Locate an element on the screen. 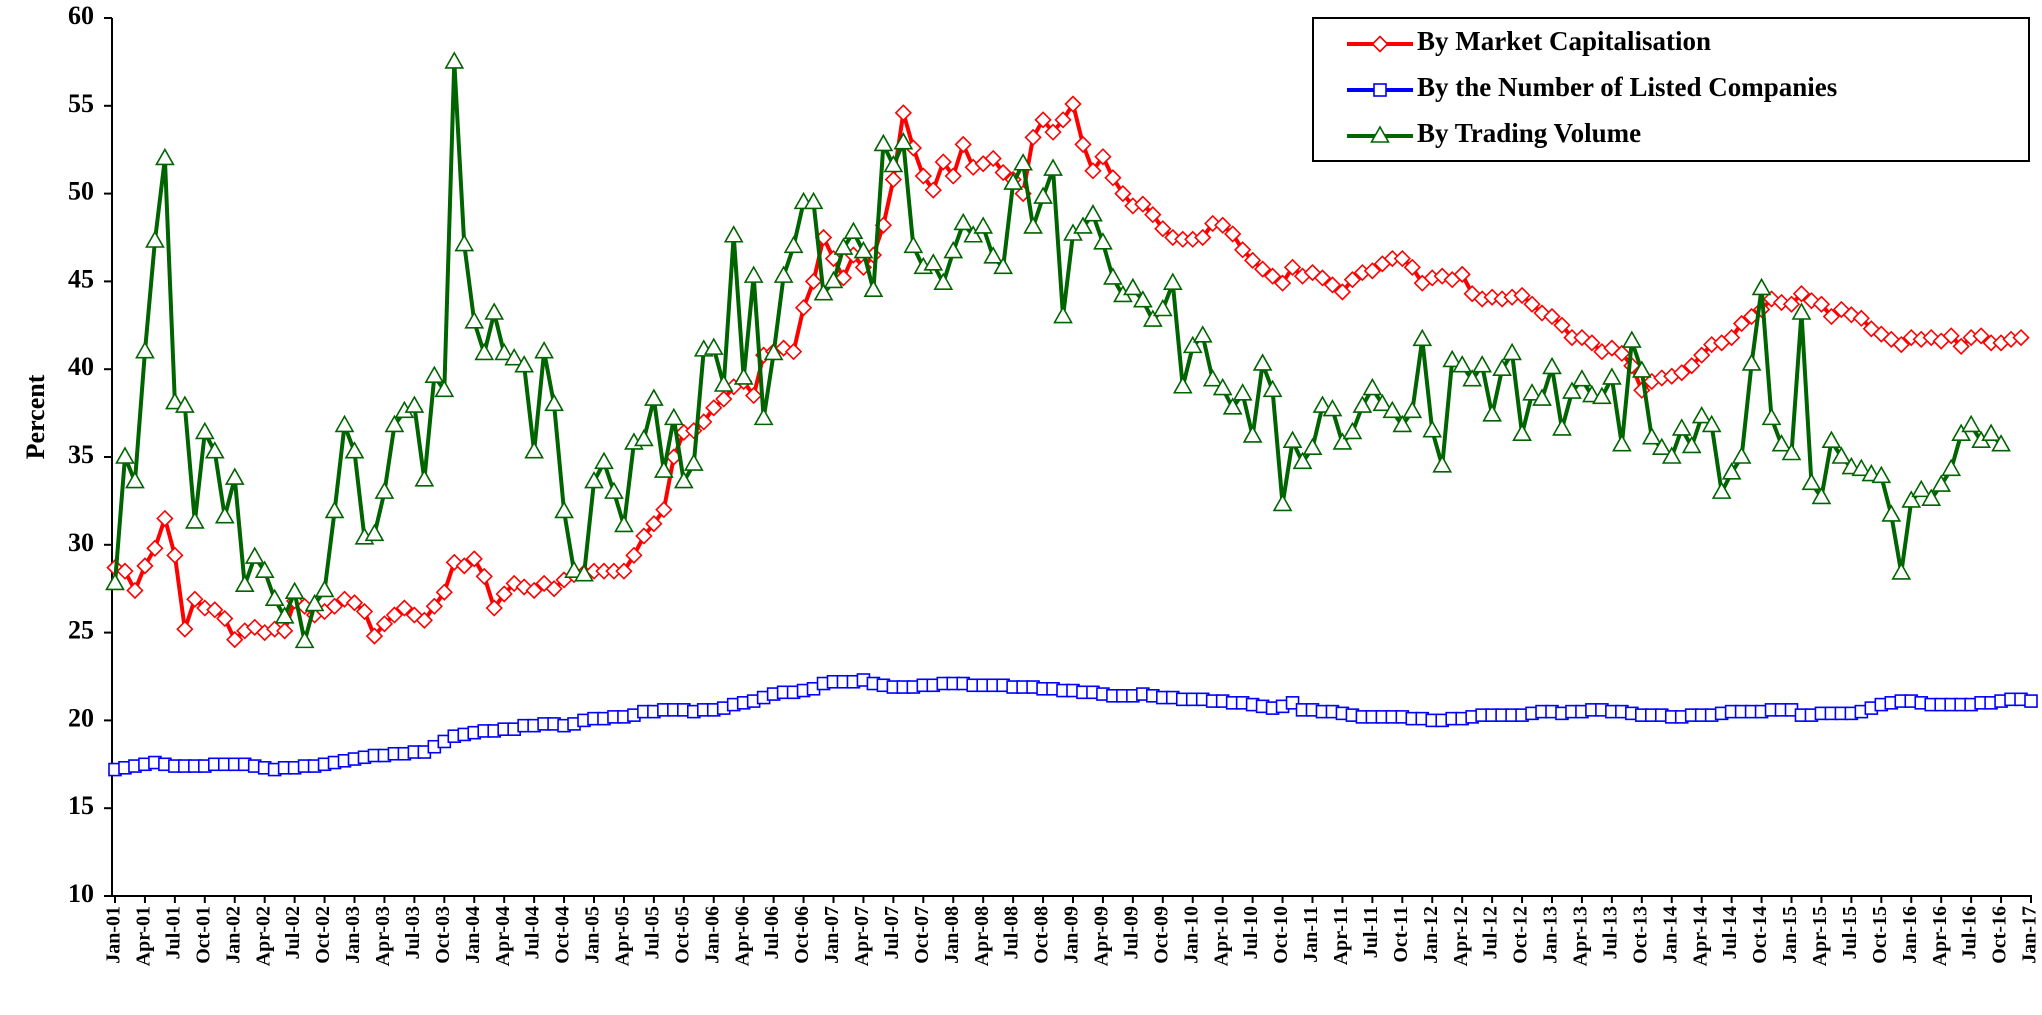  y-tick-label: 40 is located at coordinates (81, 366).